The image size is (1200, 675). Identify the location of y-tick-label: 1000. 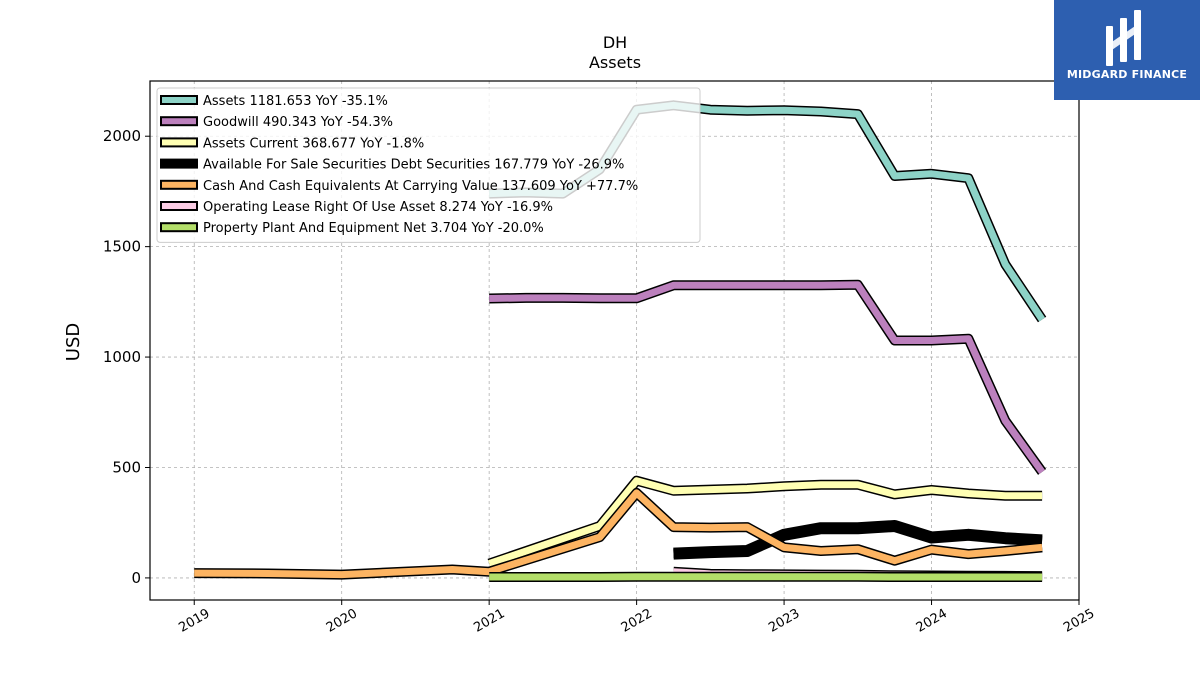
(122, 357).